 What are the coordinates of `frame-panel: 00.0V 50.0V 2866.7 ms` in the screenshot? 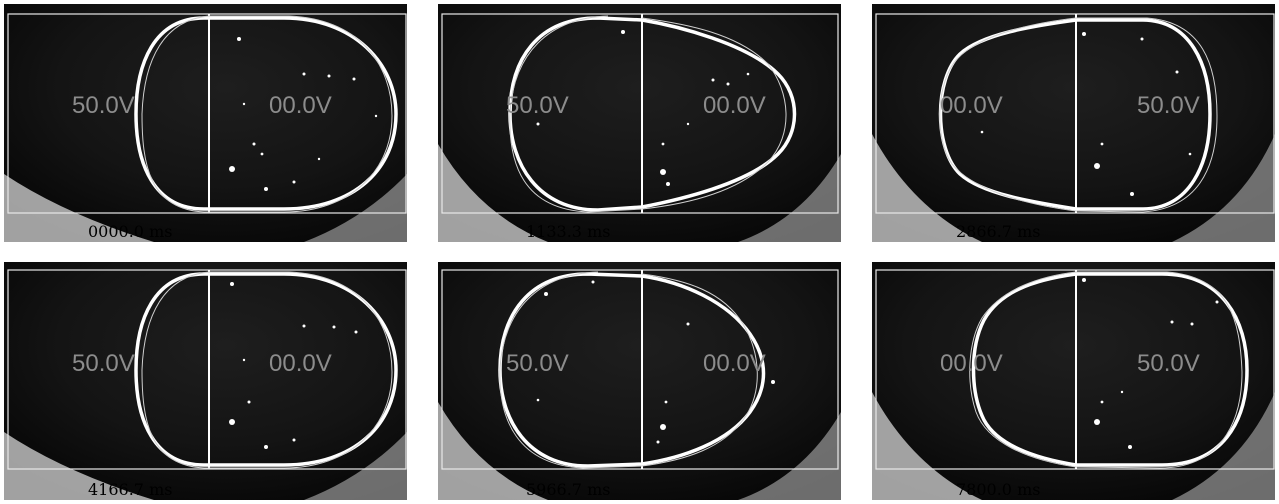 It's located at (1073, 123).